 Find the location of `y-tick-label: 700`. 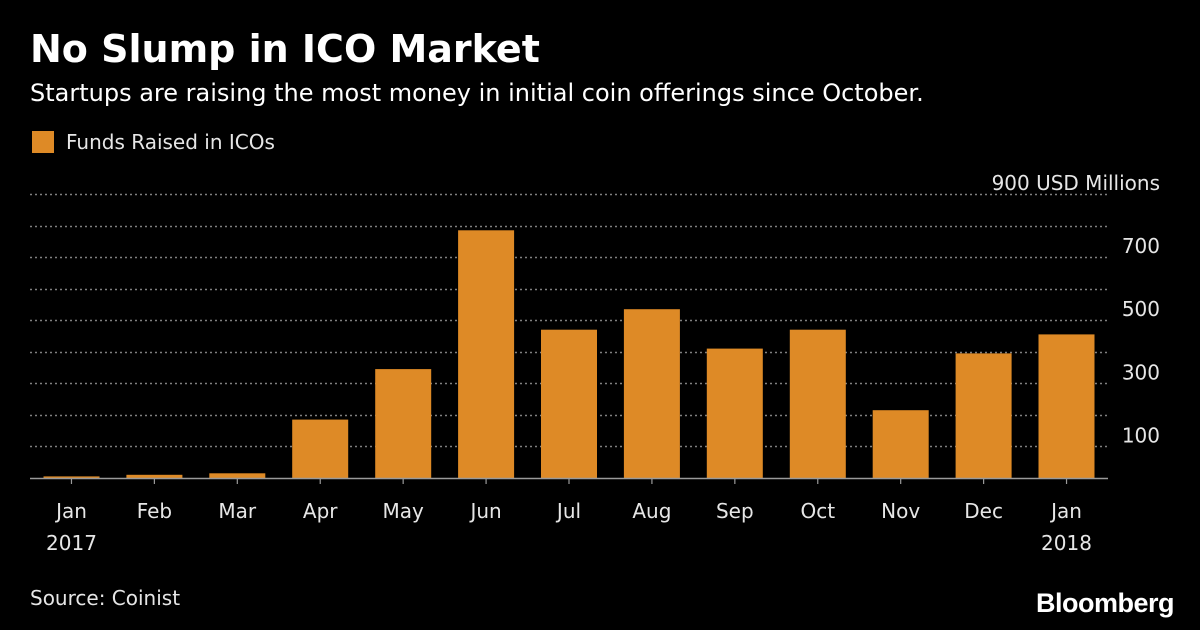

y-tick-label: 700 is located at coordinates (1141, 246).